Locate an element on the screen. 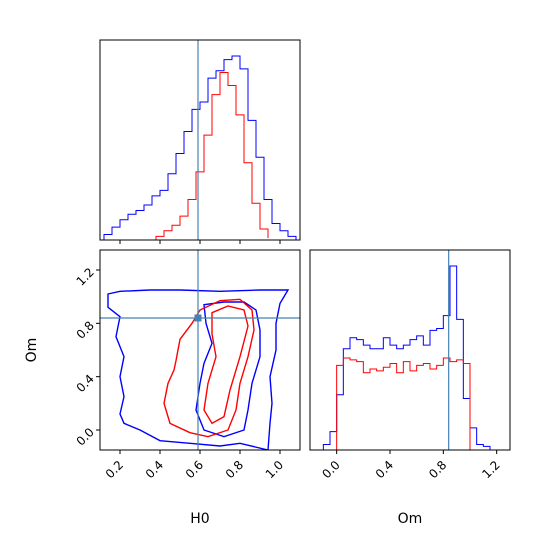 Image resolution: width=550 pixels, height=550 pixels. hist-om-series-blue is located at coordinates (406, 357).